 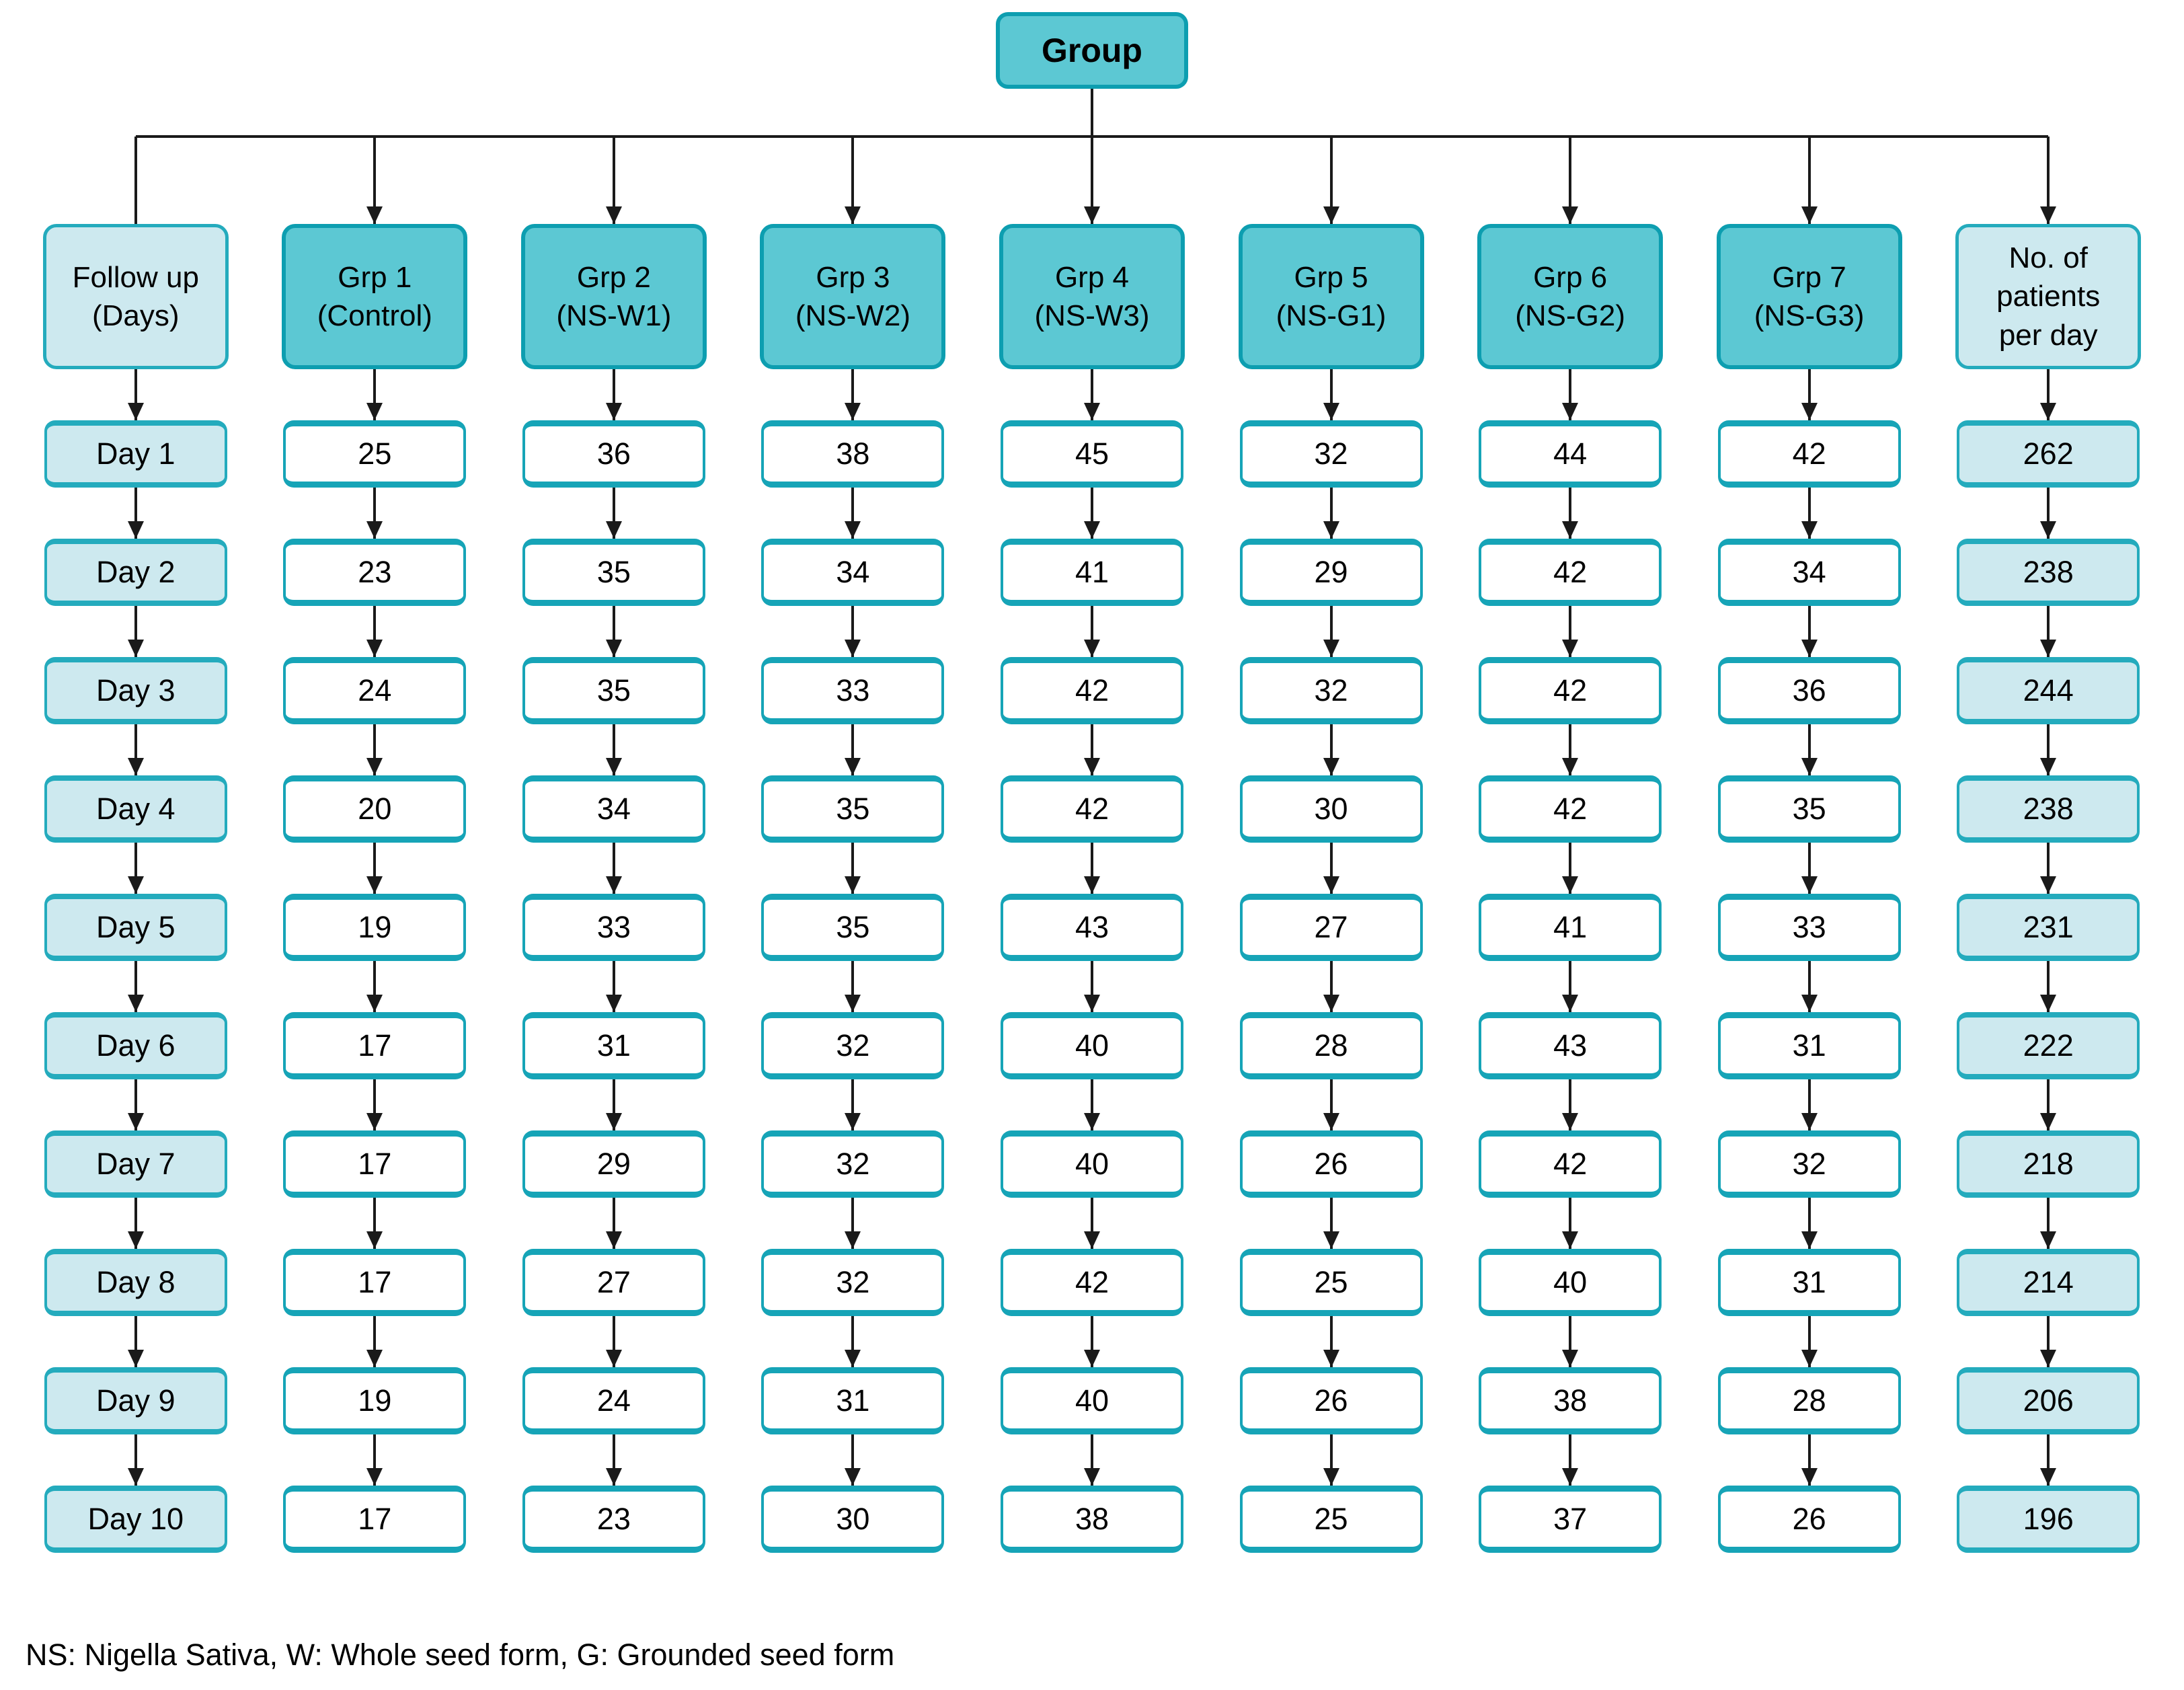 What do you see at coordinates (2048, 1519) in the screenshot?
I see `patients-cell-row10: 196` at bounding box center [2048, 1519].